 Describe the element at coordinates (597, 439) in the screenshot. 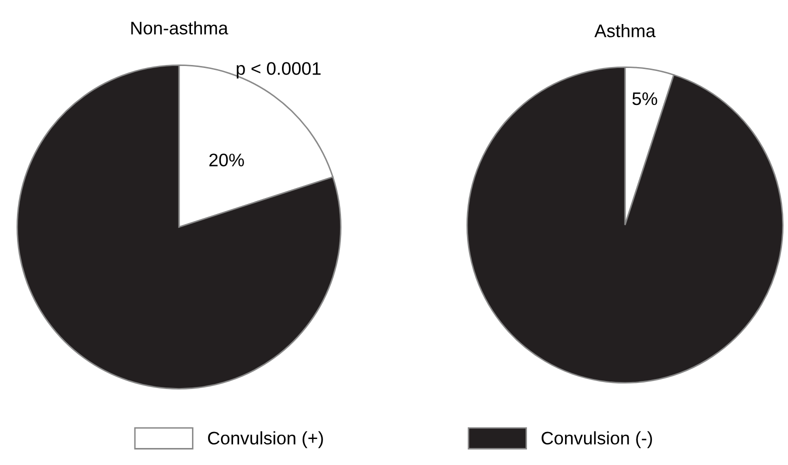

I see `legend-label: Convulsion (-)` at that location.